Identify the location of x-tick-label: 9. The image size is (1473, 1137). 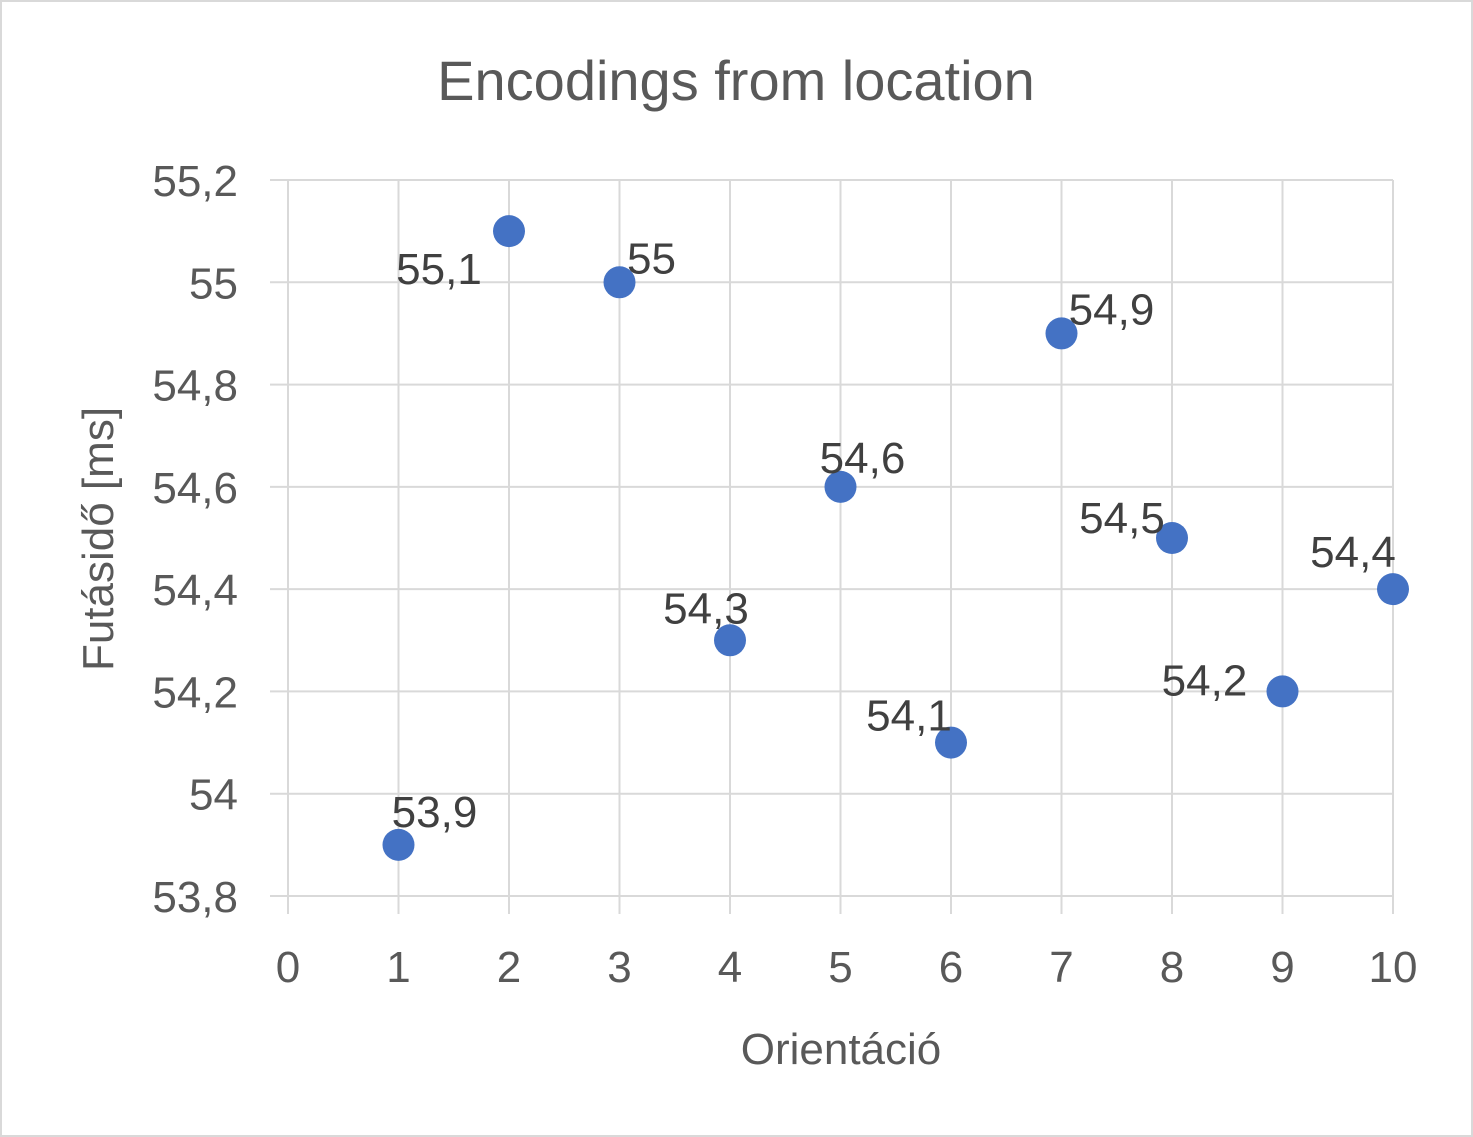
(1282, 967).